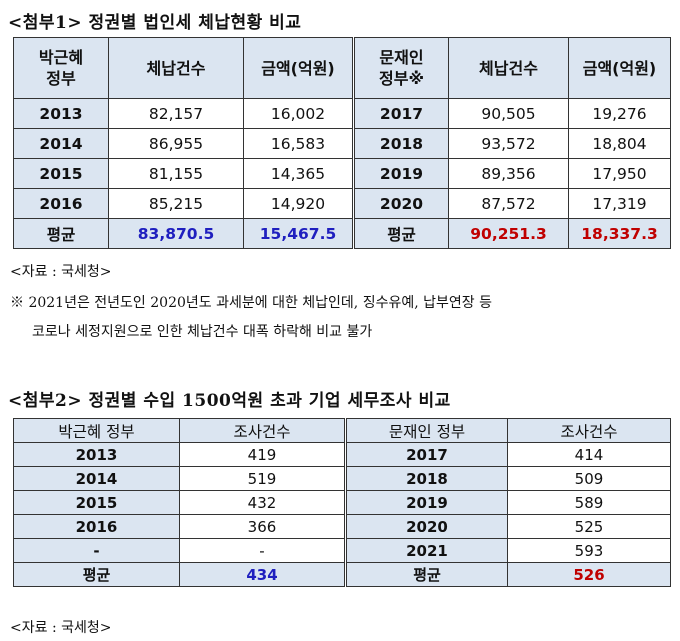  Describe the element at coordinates (619, 68) in the screenshot. I see `header-amount-right: 금액(억원)` at that location.